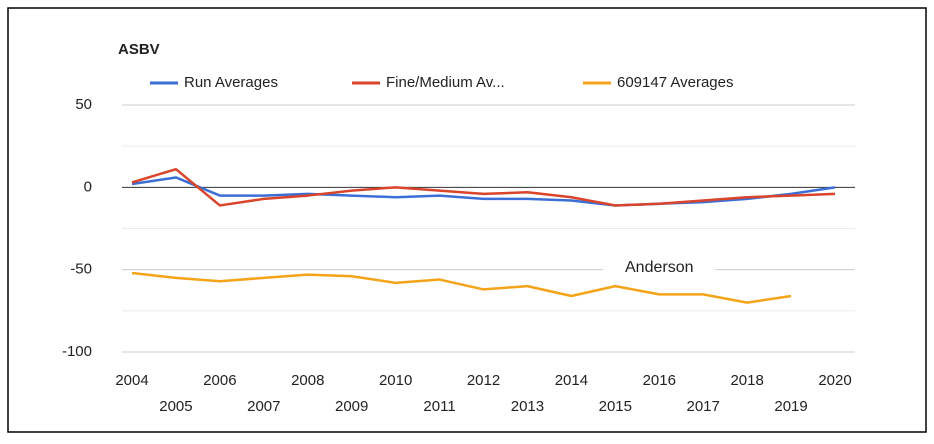 The width and height of the screenshot is (934, 444). Describe the element at coordinates (746, 380) in the screenshot. I see `x-tick-label: 2018` at that location.